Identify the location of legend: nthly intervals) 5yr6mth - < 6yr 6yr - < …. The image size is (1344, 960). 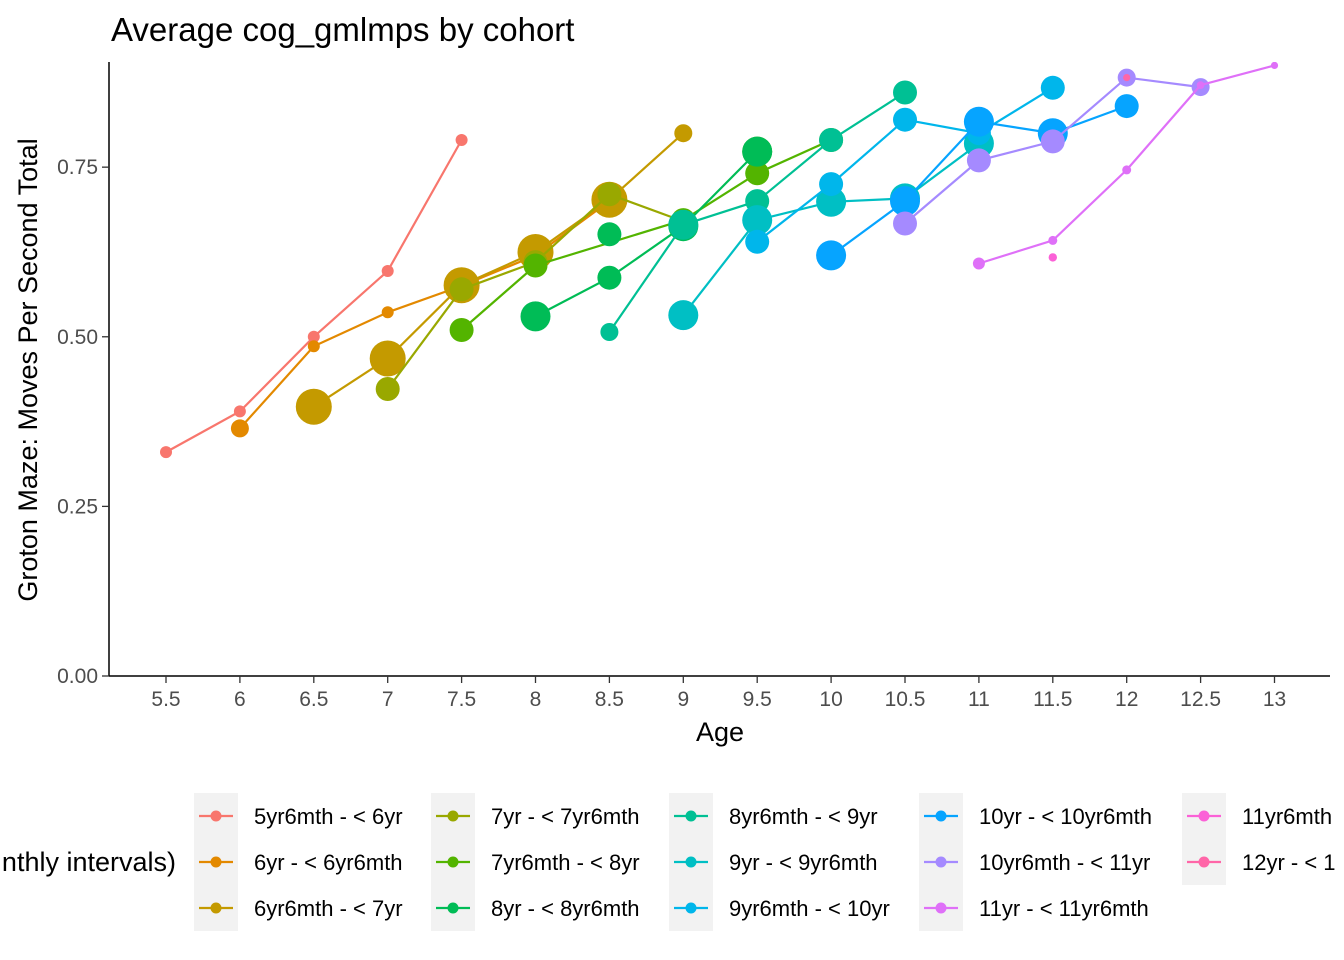
(669, 862).